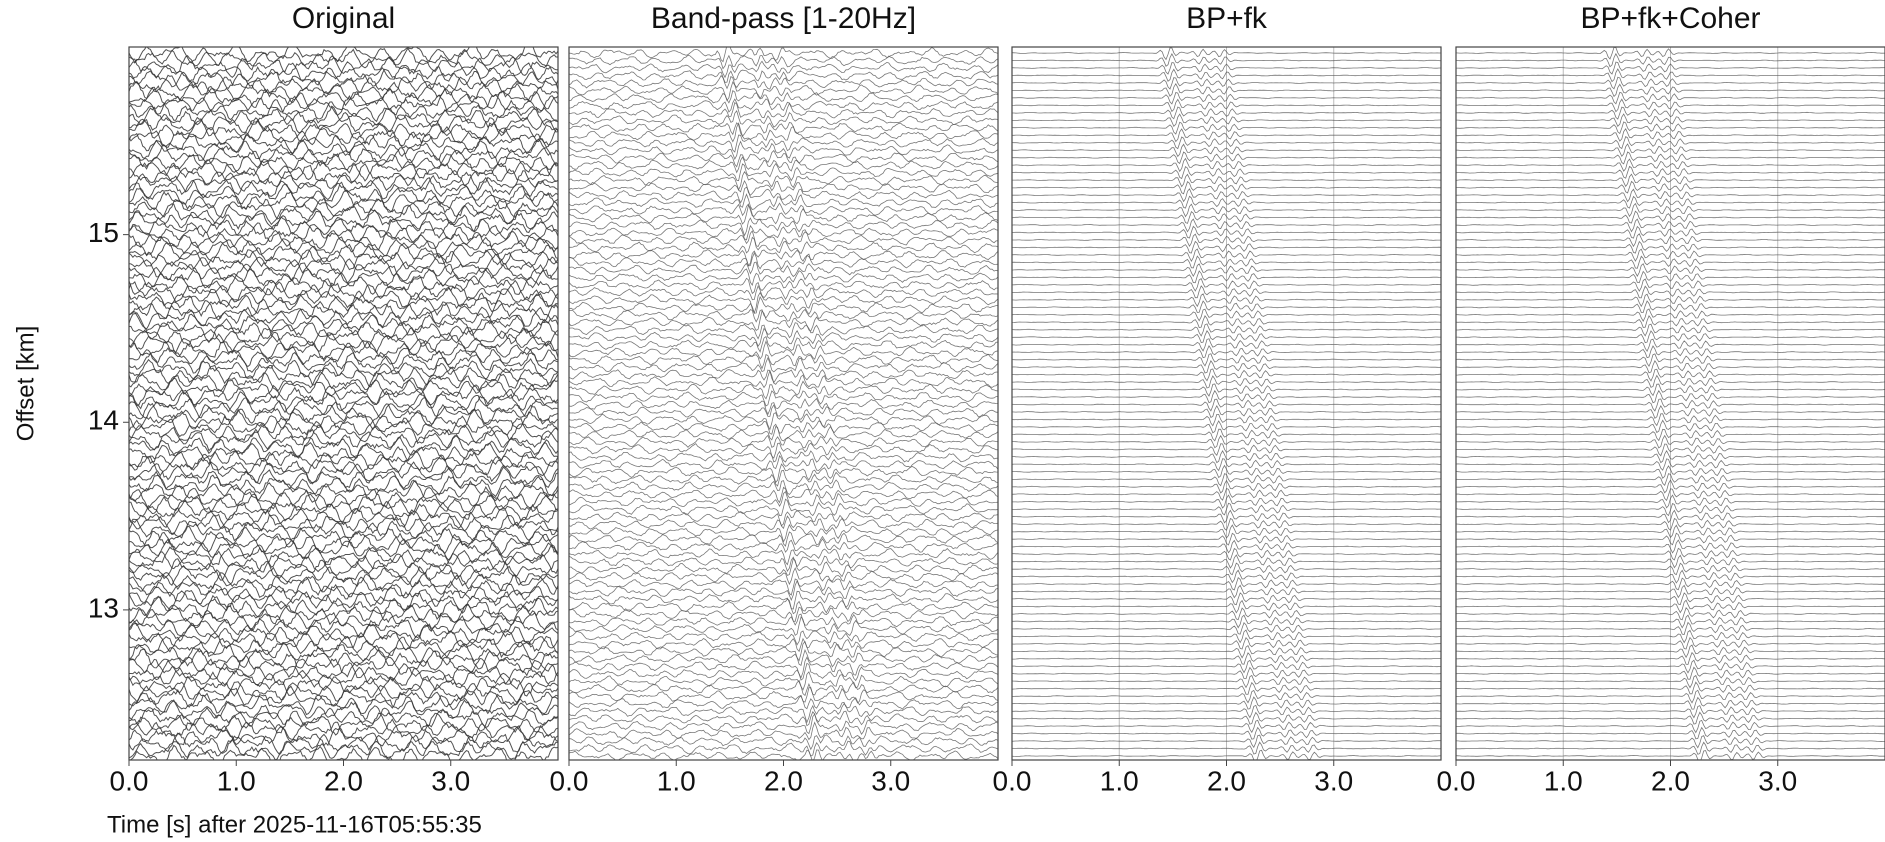  Describe the element at coordinates (890, 780) in the screenshot. I see `x-tick-label: 3.0` at that location.